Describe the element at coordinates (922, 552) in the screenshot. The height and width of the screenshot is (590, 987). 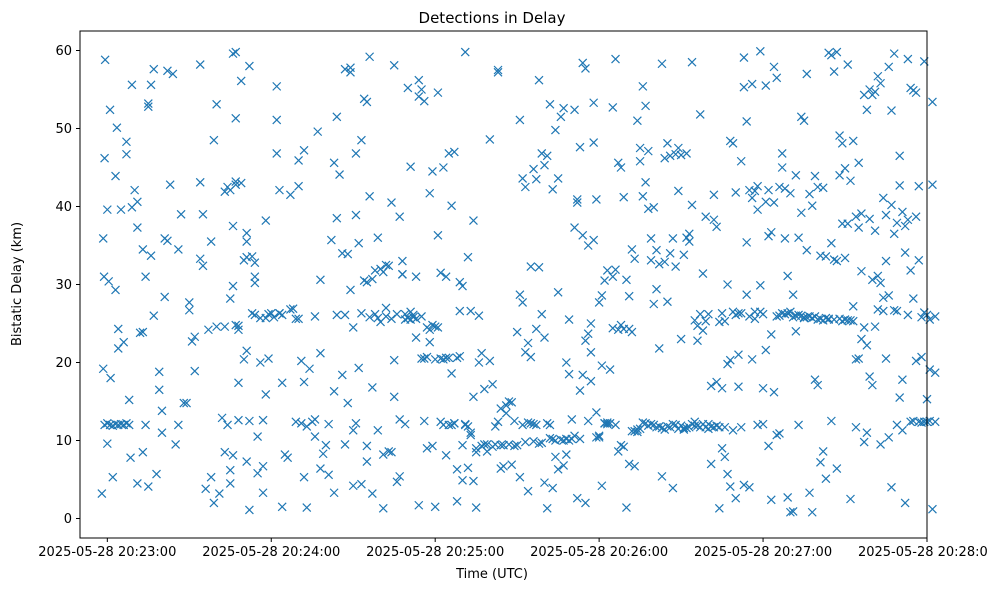
I see `x-tick-label: 2025-05-28 20:28:00` at that location.